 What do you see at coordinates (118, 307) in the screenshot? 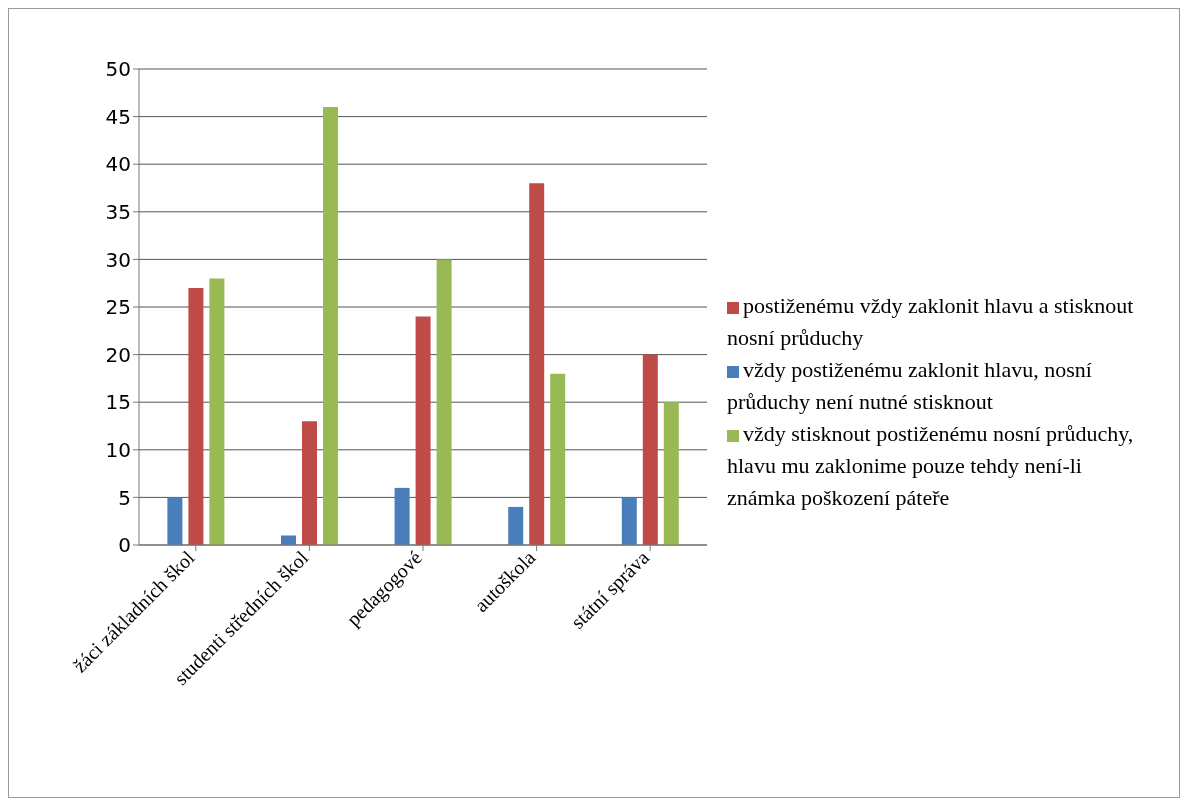
I see `y-tick-label: 25` at bounding box center [118, 307].